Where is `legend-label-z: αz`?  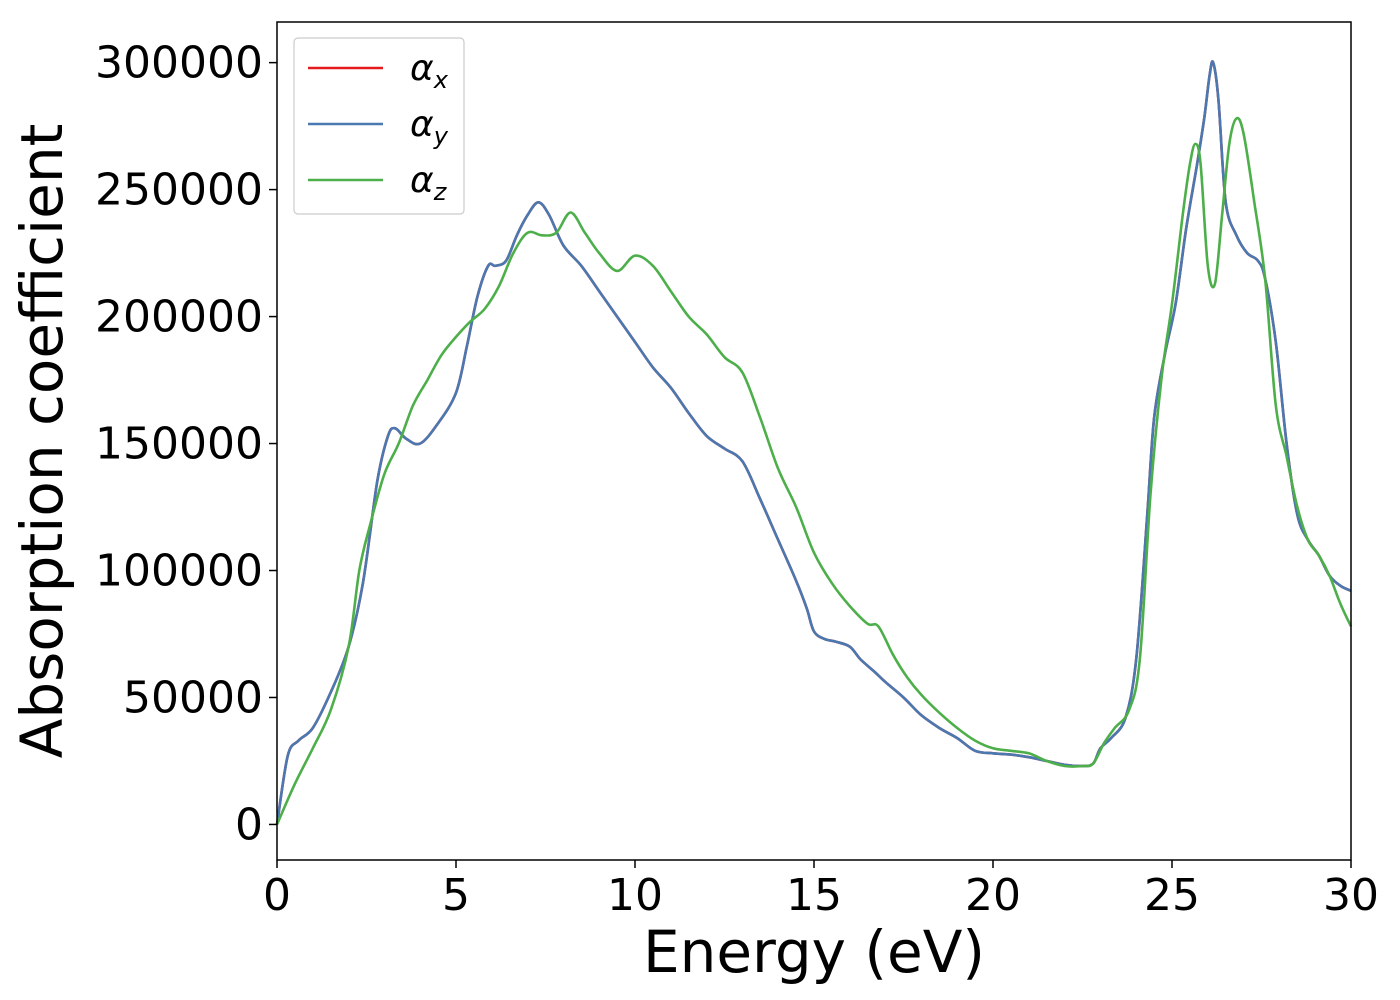 legend-label-z: αz is located at coordinates (429, 183).